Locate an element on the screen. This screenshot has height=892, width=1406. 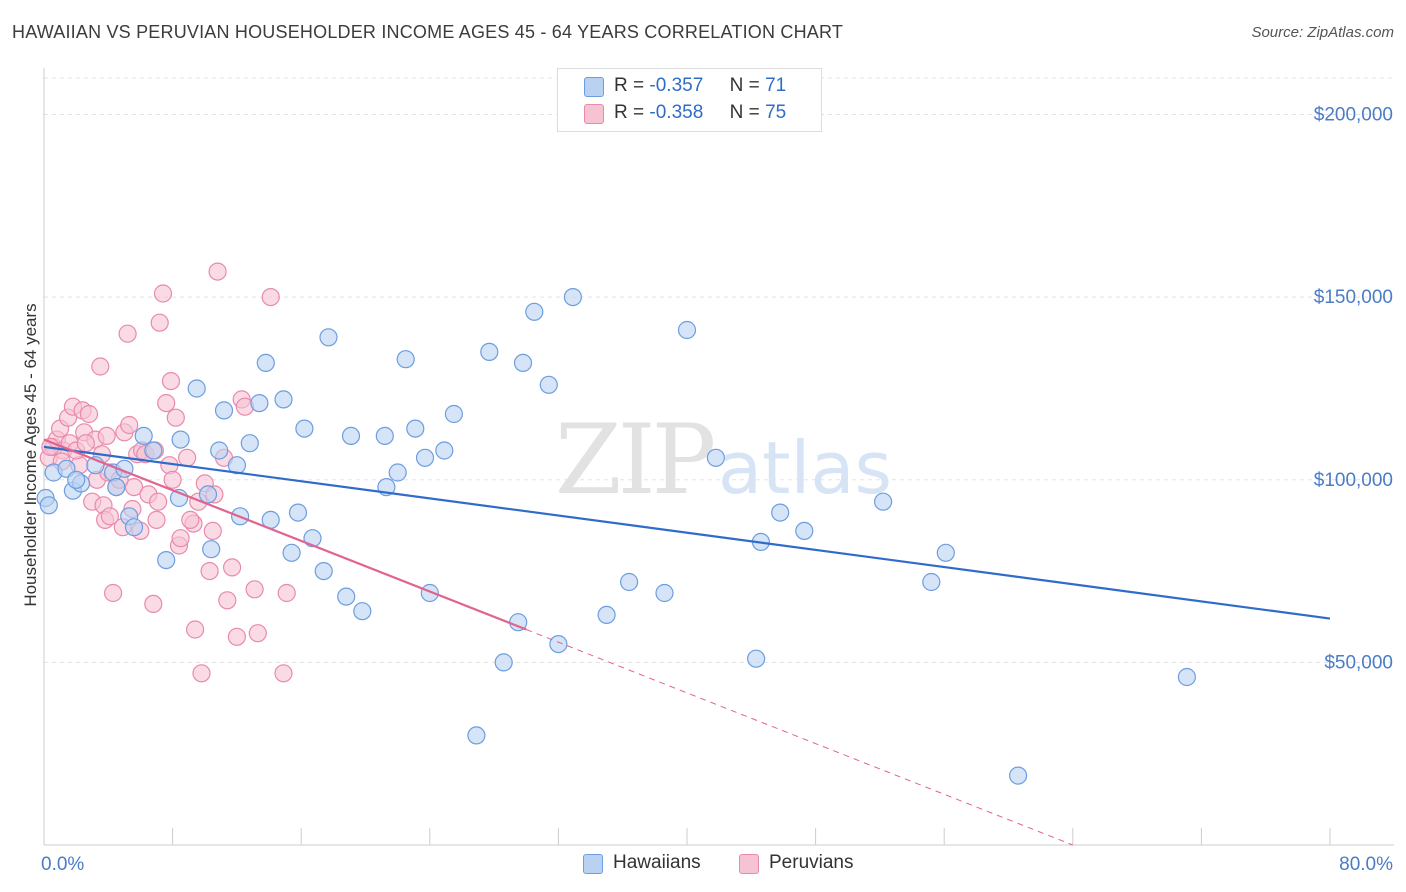
source-credit: Source: ZipAtlas.com is located at coordinates (1322, 32).